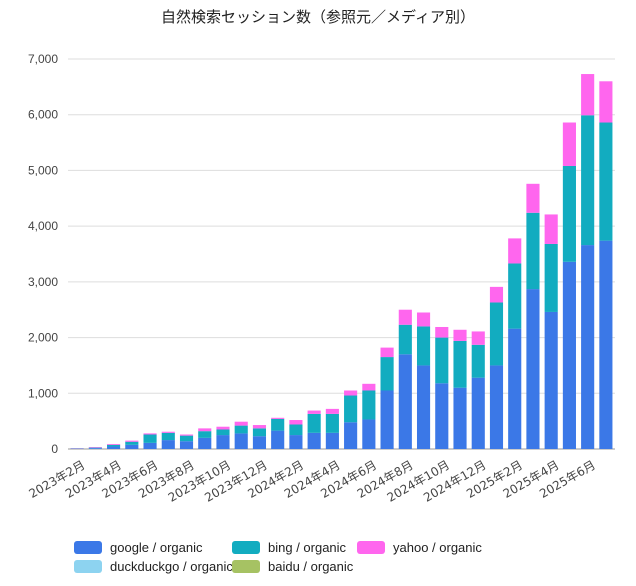 Image resolution: width=636 pixels, height=586 pixels. Describe the element at coordinates (54, 449) in the screenshot. I see `y-tick-label: 0` at that location.